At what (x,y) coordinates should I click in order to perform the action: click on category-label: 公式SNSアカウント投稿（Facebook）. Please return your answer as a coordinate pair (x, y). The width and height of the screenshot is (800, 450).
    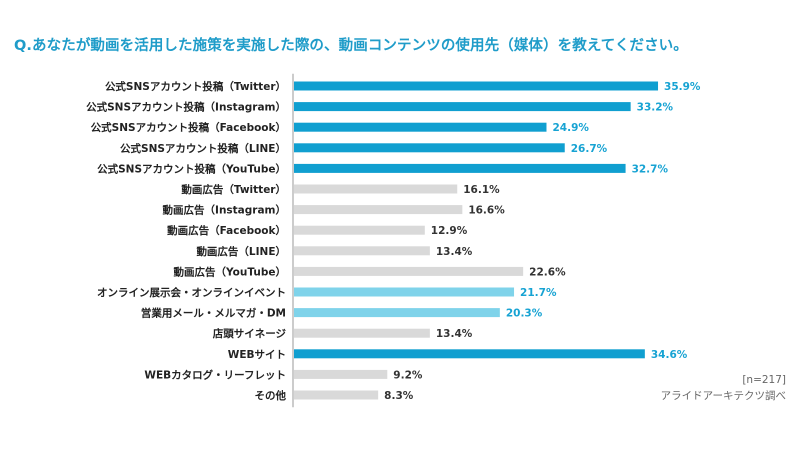
    Looking at the image, I should click on (188, 127).